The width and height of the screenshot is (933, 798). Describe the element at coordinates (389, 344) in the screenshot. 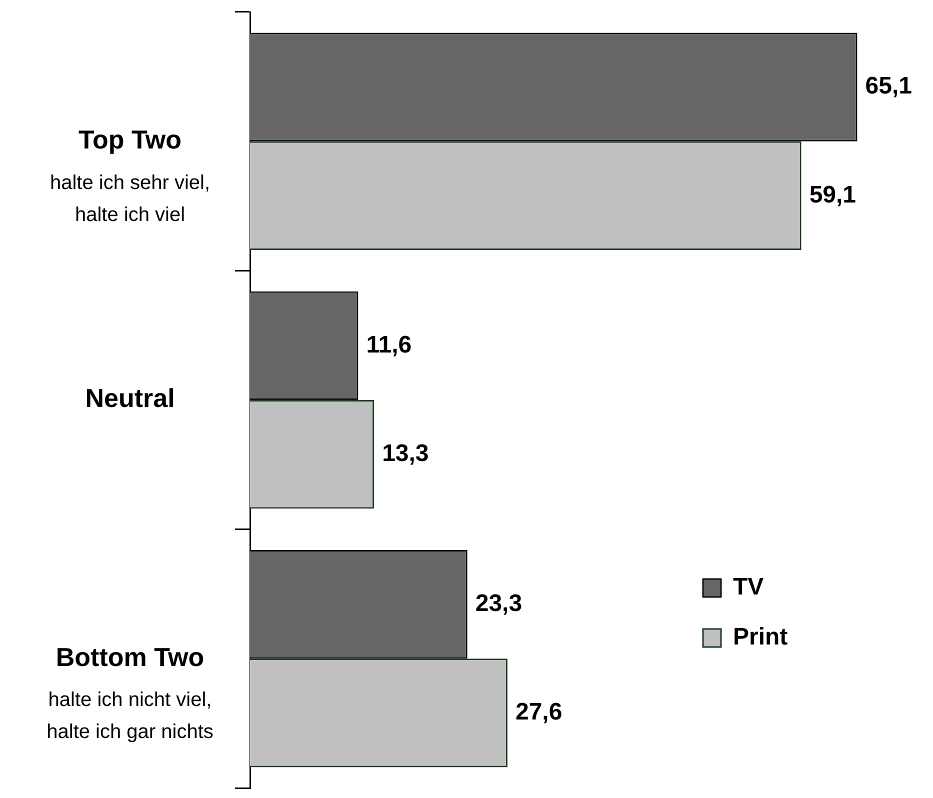

I see `data-label: 11,6` at that location.